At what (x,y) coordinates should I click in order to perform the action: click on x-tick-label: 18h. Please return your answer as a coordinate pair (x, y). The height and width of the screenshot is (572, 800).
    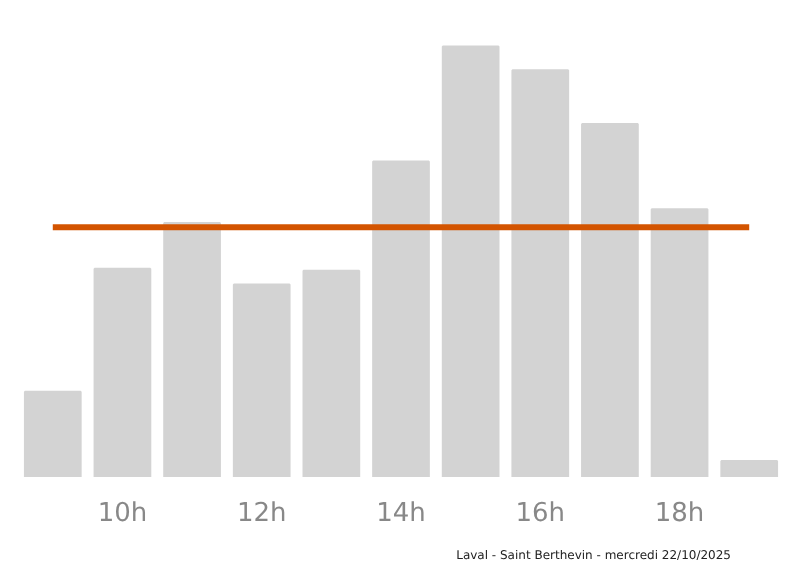
    Looking at the image, I should click on (679, 514).